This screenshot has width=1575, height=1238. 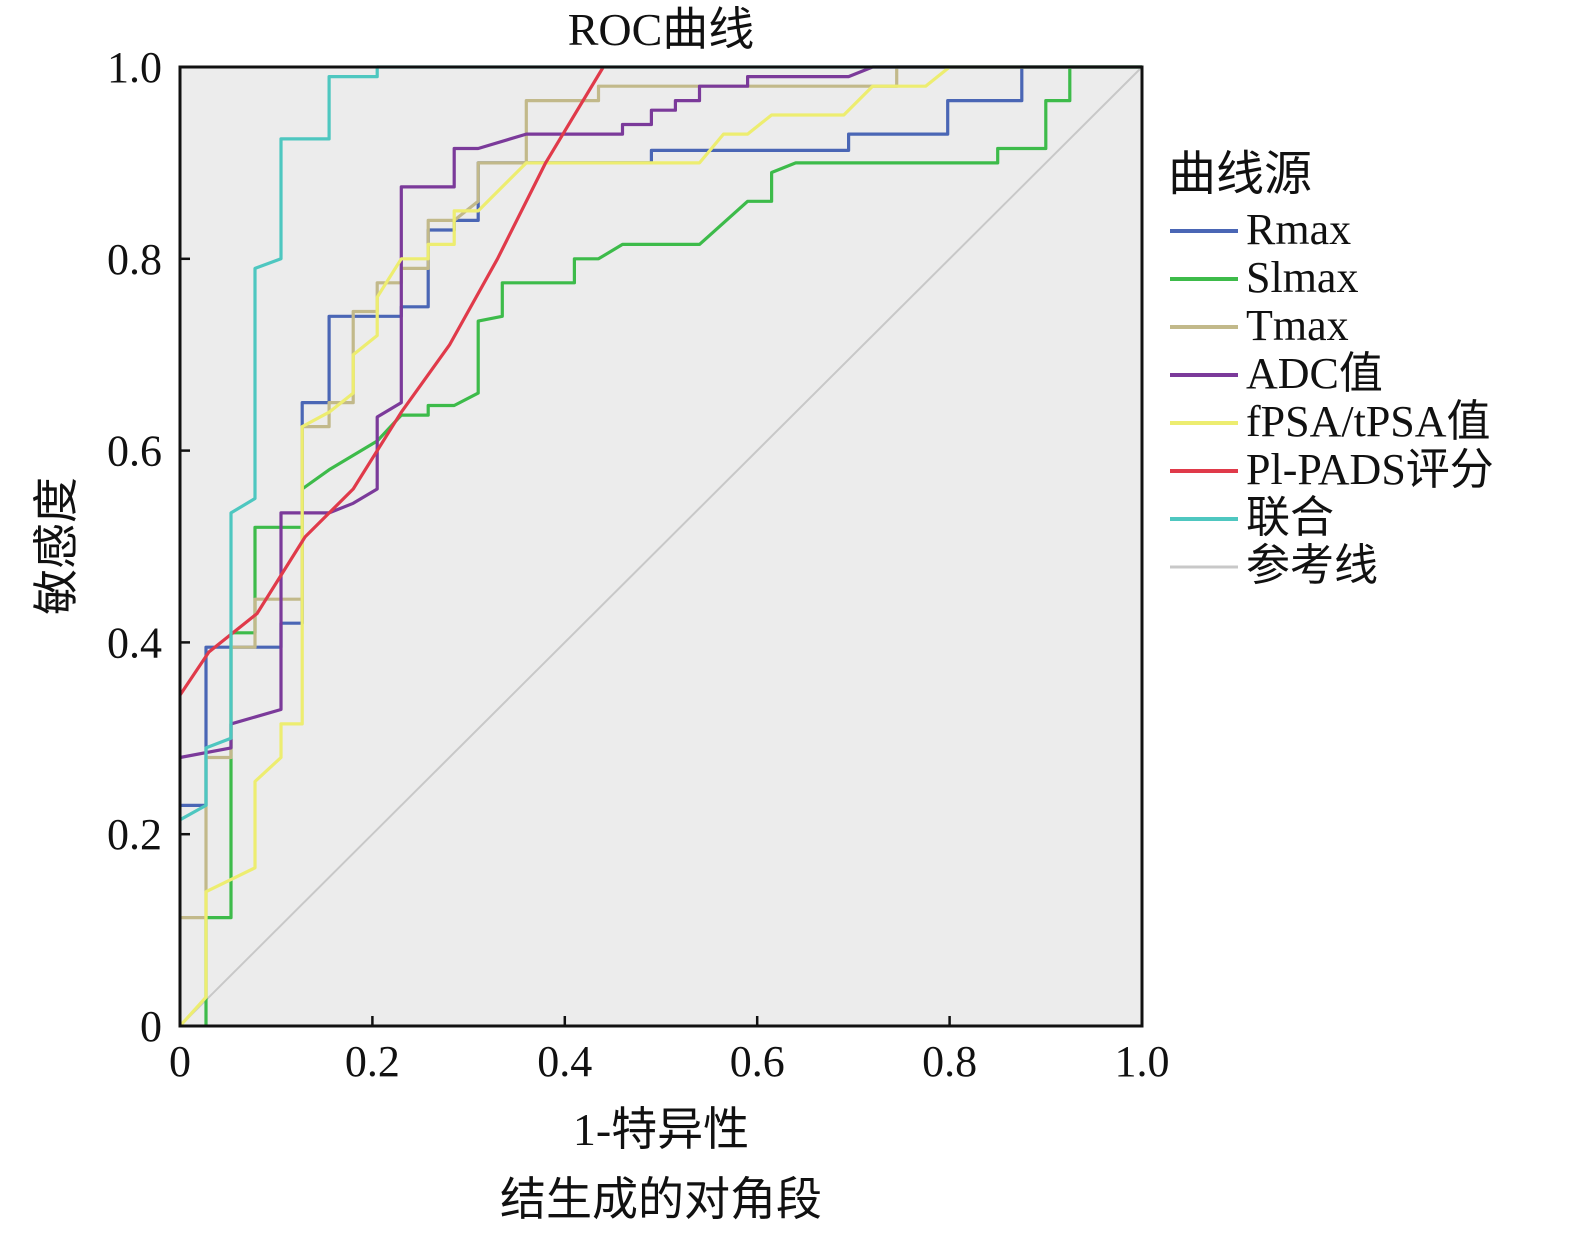 I want to click on x-axis-note: 结生成的对角段, so click(x=661, y=1199).